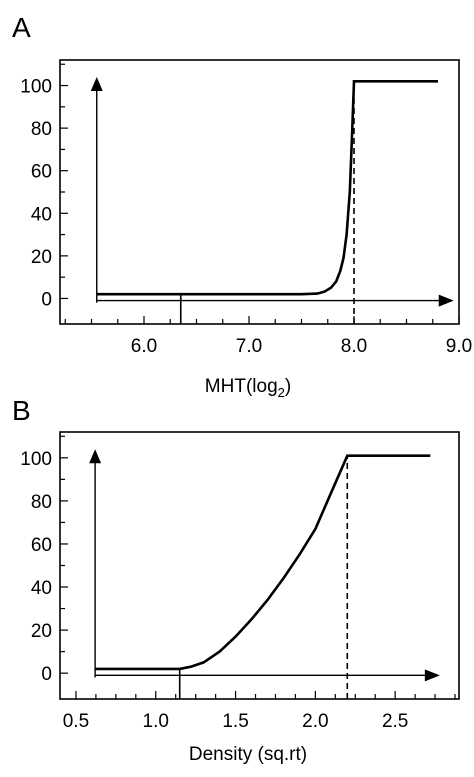  Describe the element at coordinates (241, 386) in the screenshot. I see `x-axis-title-a-main: MHT(log` at that location.